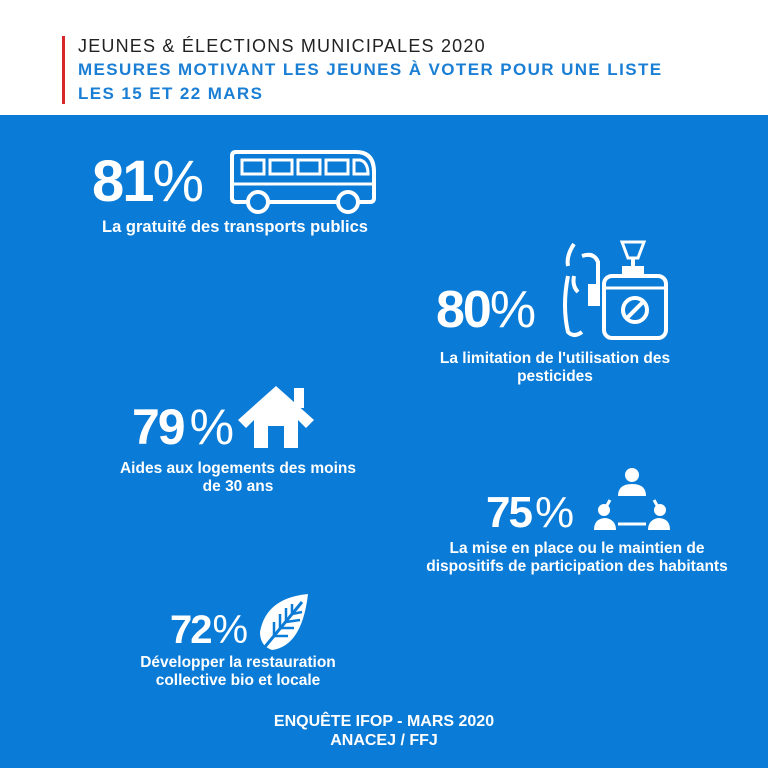  I want to click on footer-source: ENQUÊTE IFOP - MARS 2020, so click(384, 721).